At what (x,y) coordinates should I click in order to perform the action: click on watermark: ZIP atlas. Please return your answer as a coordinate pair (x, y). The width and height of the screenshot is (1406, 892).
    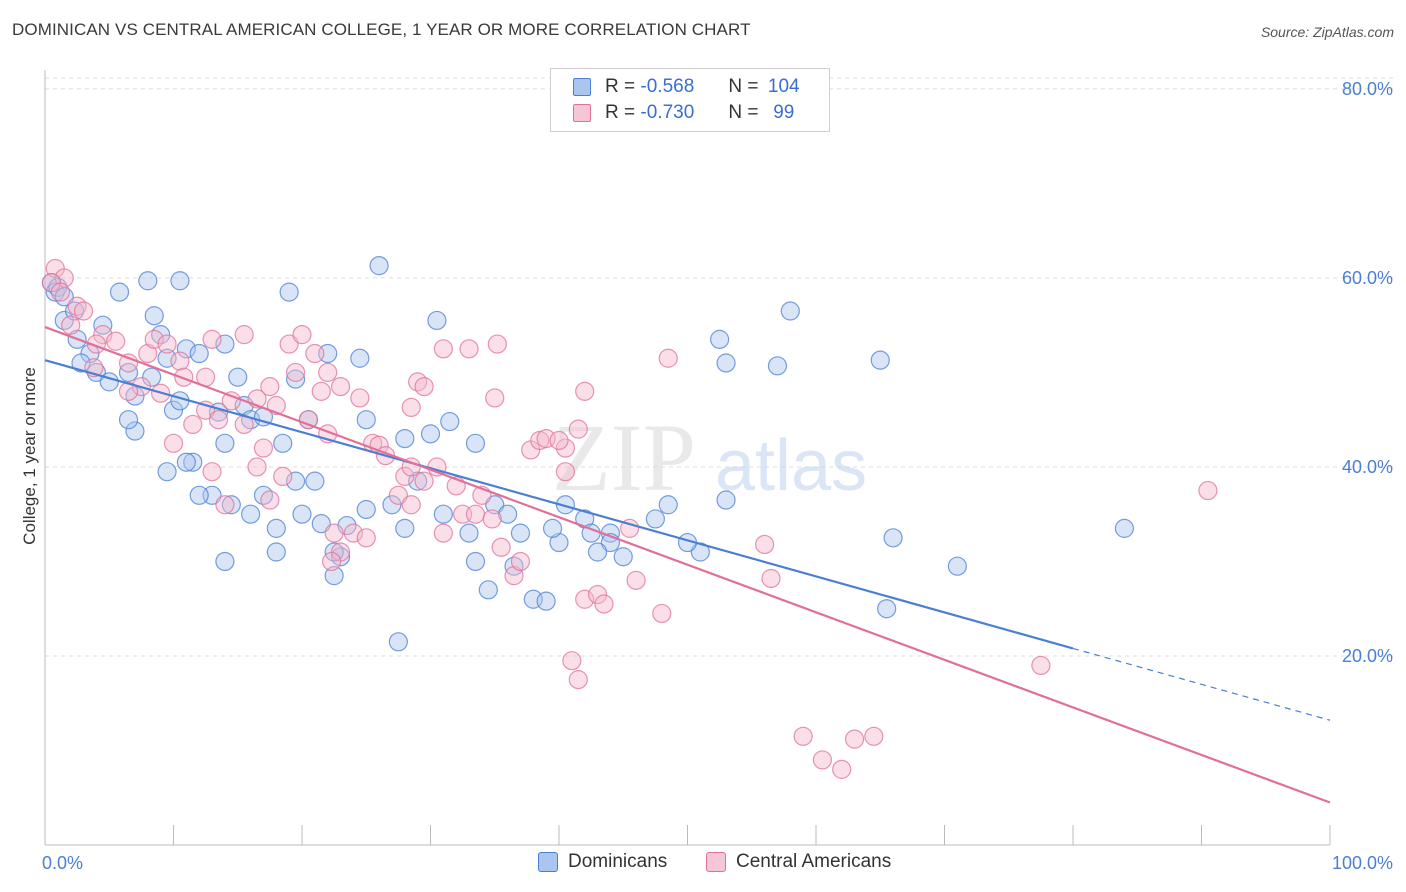
    Looking at the image, I should click on (709, 457).